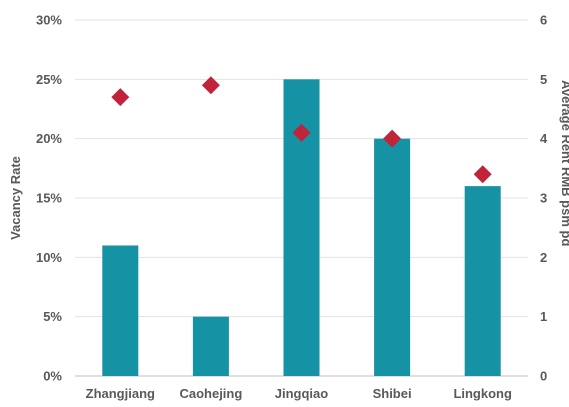 This screenshot has height=407, width=569. I want to click on right-tick-label: 1, so click(543, 316).